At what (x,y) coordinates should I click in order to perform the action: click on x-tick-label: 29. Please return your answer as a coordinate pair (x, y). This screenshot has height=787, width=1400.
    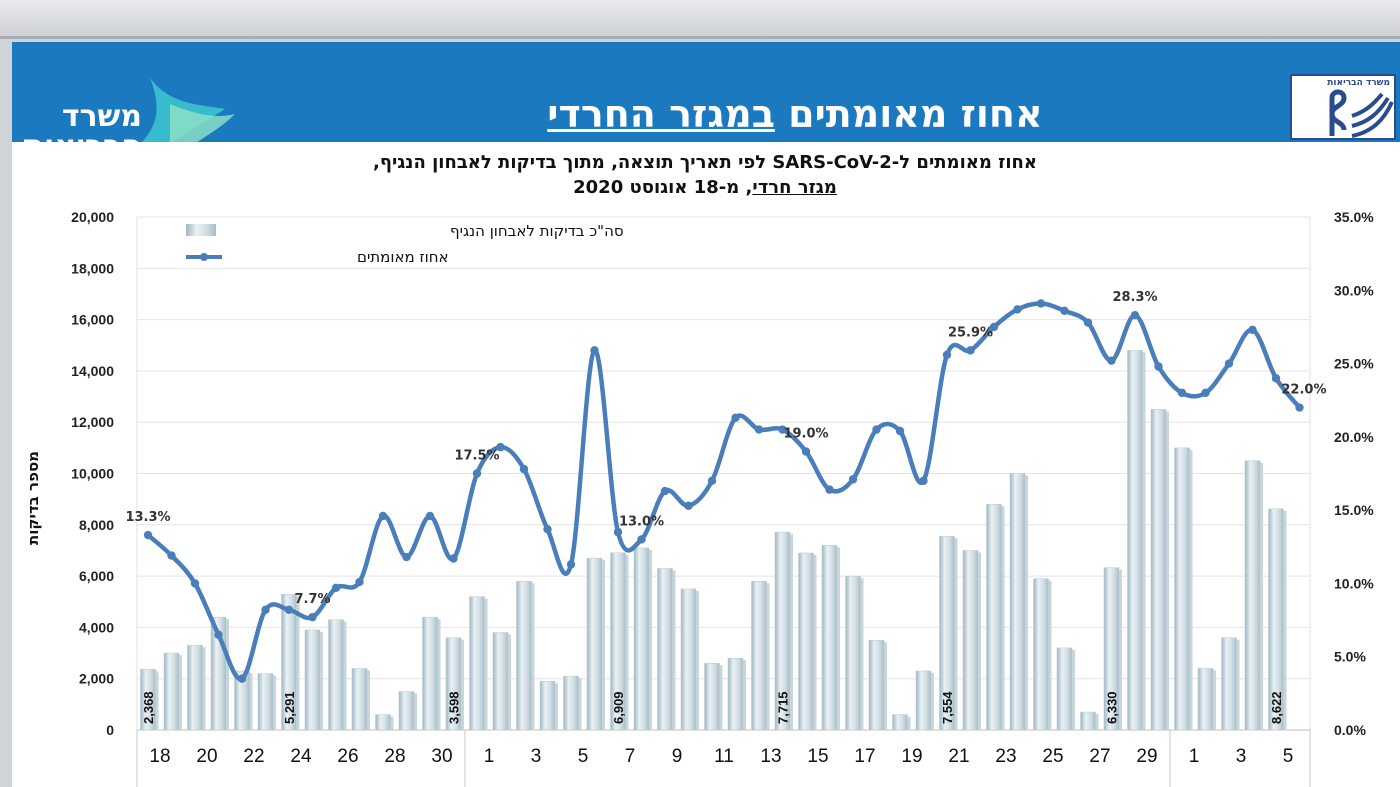
    Looking at the image, I should click on (1146, 756).